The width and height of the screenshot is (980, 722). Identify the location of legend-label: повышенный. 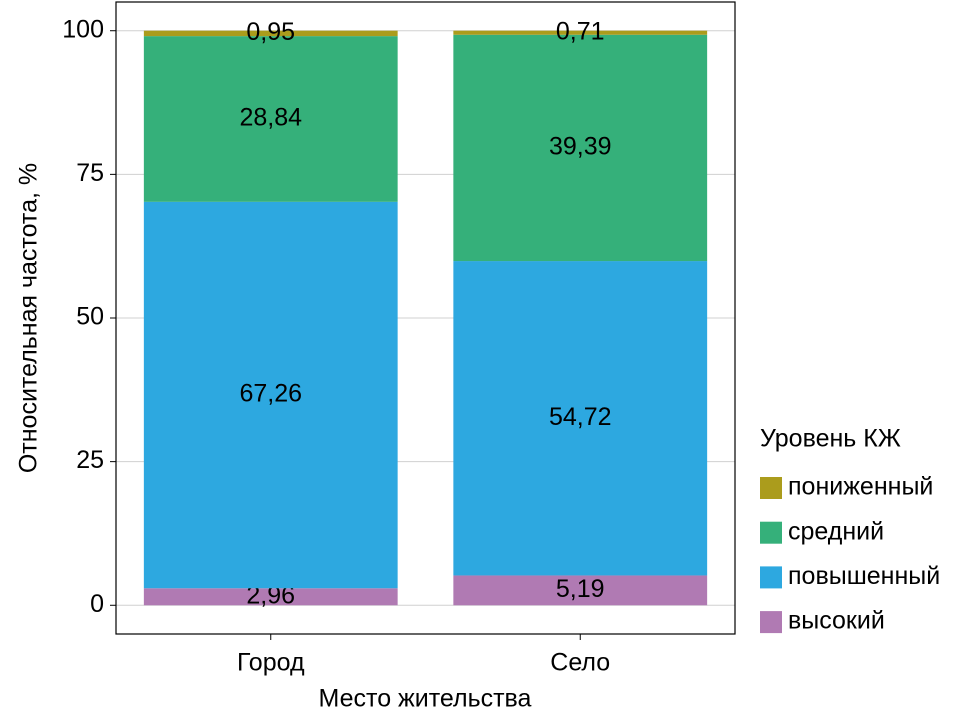
(864, 576).